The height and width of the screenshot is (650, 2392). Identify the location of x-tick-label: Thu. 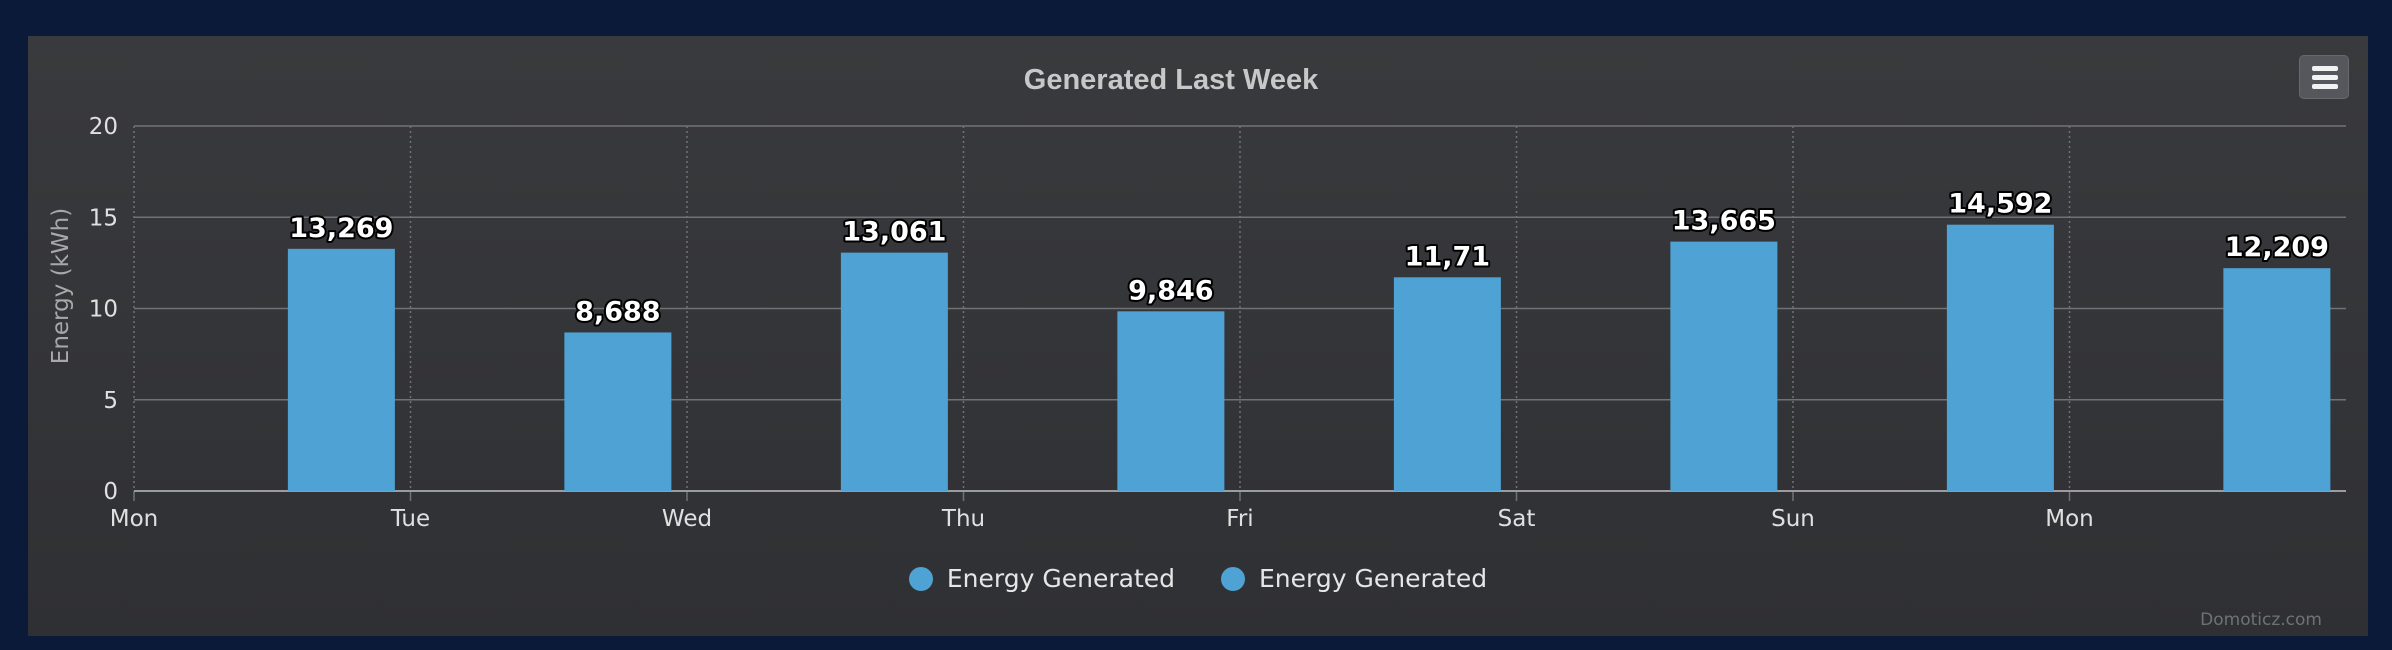
(963, 519).